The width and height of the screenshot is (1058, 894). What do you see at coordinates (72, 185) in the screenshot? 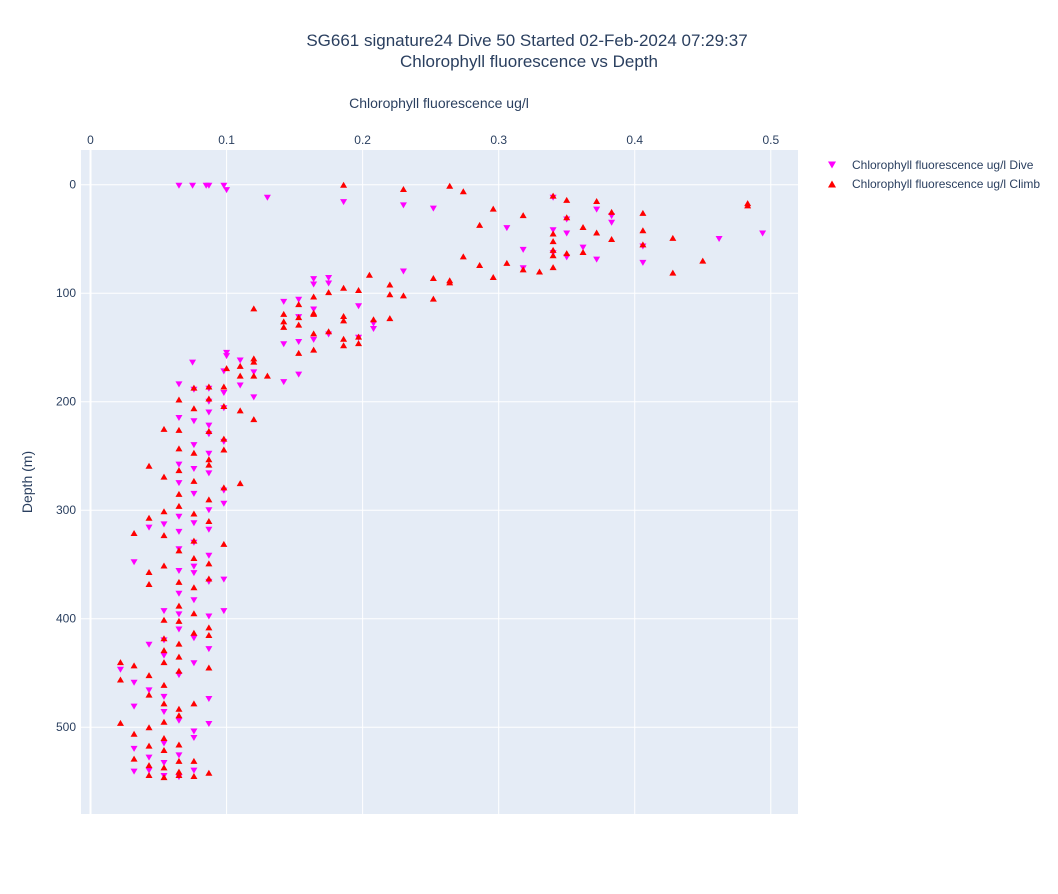
I see `y-tick-label: 0` at bounding box center [72, 185].